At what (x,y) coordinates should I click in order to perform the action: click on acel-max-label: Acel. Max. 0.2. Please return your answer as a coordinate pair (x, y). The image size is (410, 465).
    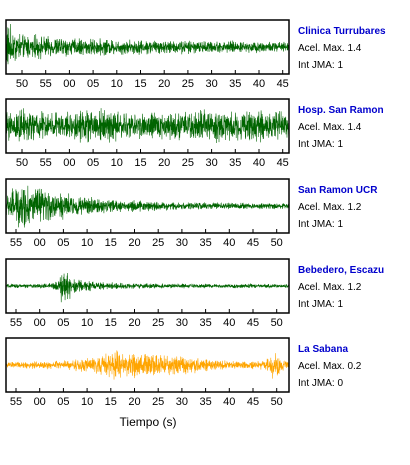
    Looking at the image, I should click on (330, 366).